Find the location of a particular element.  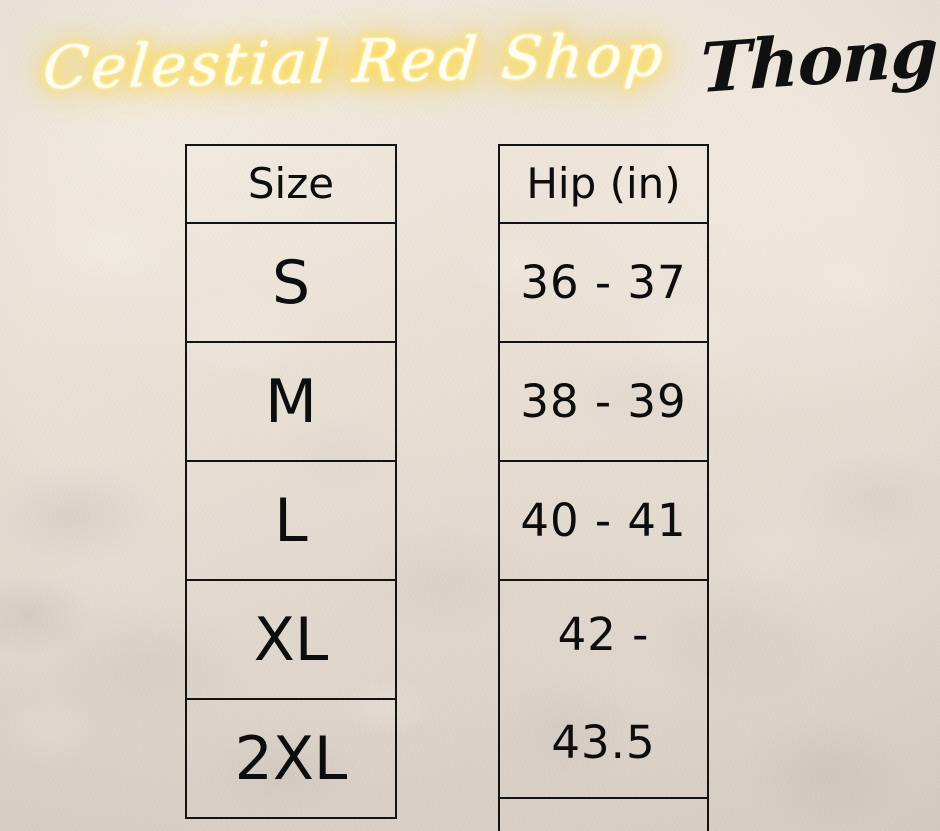

table-row: 40 - 41 is located at coordinates (603, 520).